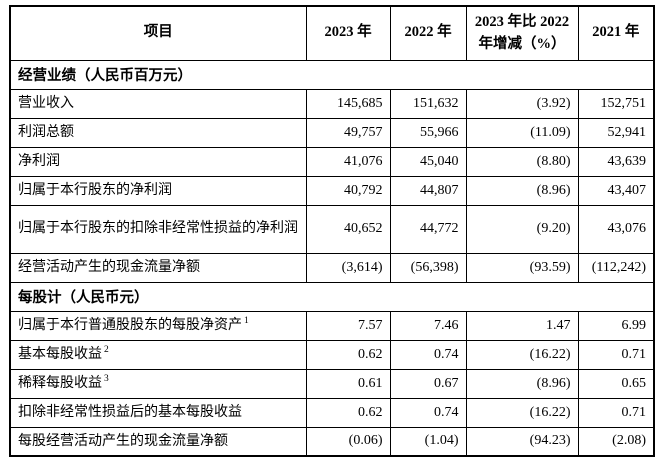  I want to click on cell-item: 营业收入, so click(158, 103).